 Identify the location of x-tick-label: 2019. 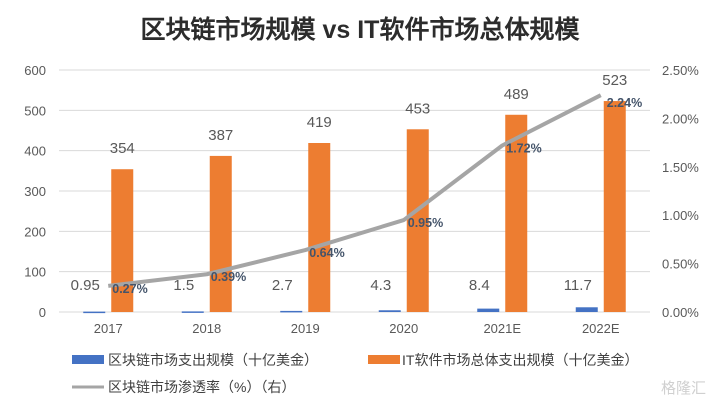
(305, 328).